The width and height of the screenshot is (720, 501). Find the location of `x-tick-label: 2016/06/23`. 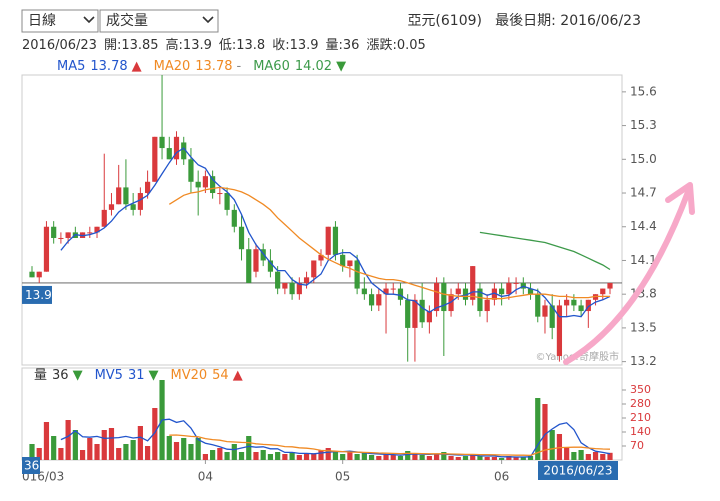

x-tick-label: 2016/06/23 is located at coordinates (577, 471).